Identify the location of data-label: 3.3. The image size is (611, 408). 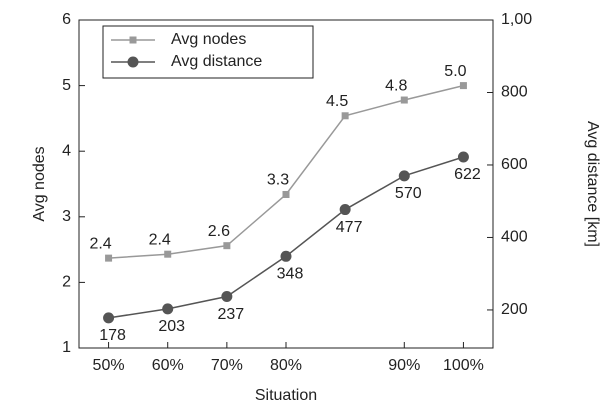
(278, 180).